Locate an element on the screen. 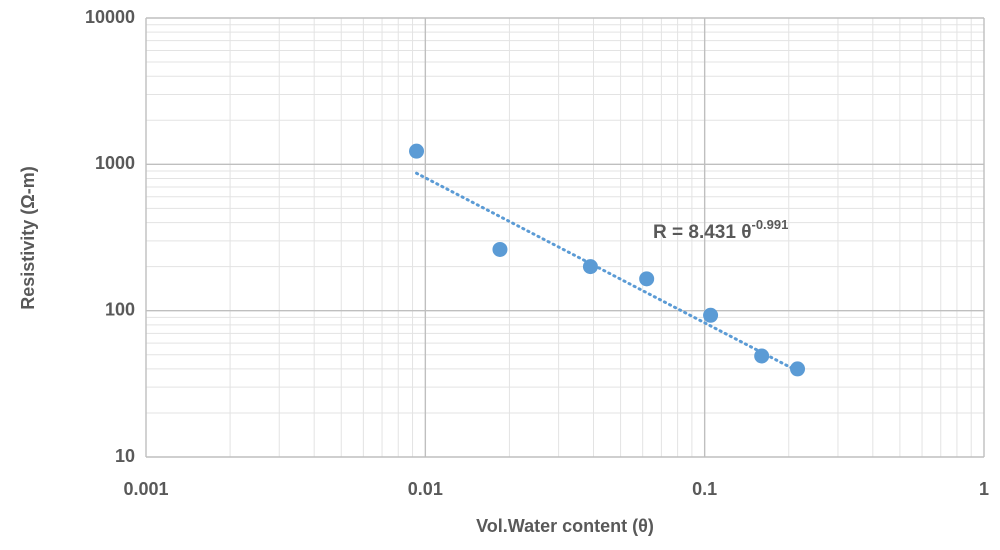  trendline-layer is located at coordinates (607, 272).